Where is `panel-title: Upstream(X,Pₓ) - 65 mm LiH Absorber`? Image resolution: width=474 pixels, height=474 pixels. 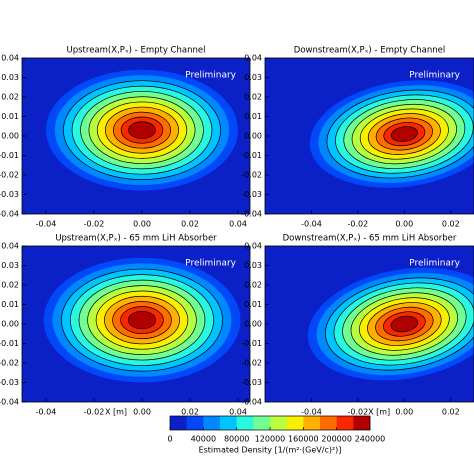
panel-title: Upstream(X,Pₓ) - 65 mm LiH Absorber is located at coordinates (136, 239).